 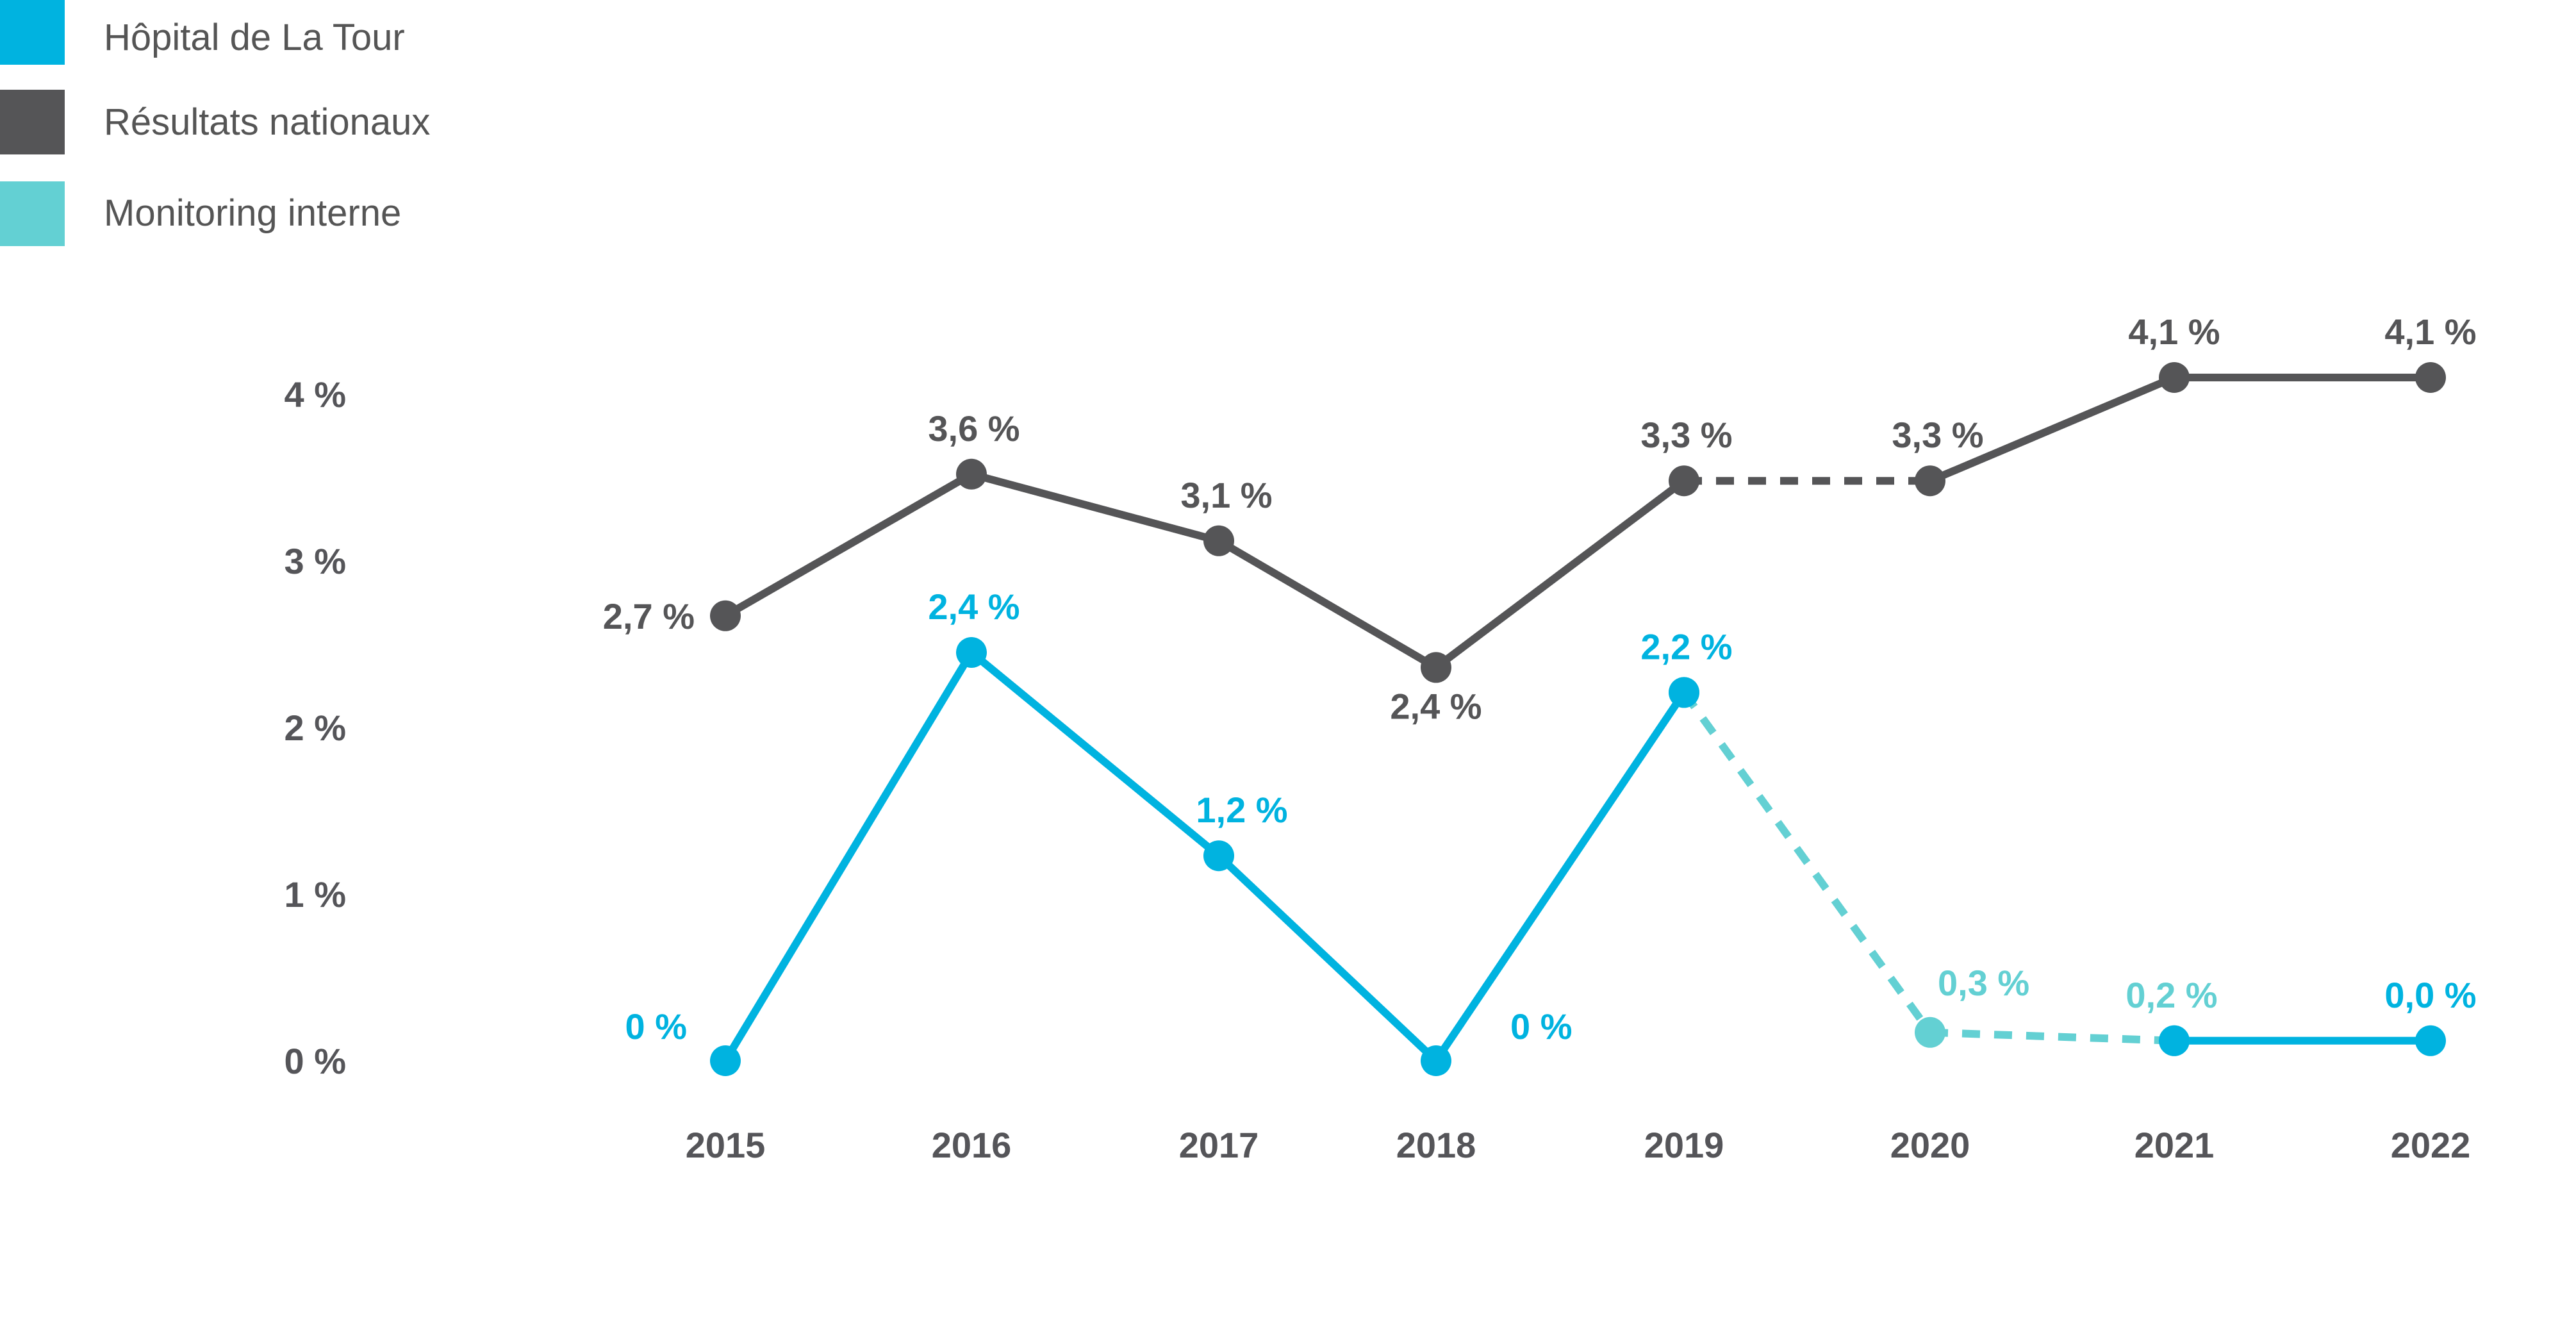 I want to click on y-tick-label: 4 %, so click(x=316, y=395).